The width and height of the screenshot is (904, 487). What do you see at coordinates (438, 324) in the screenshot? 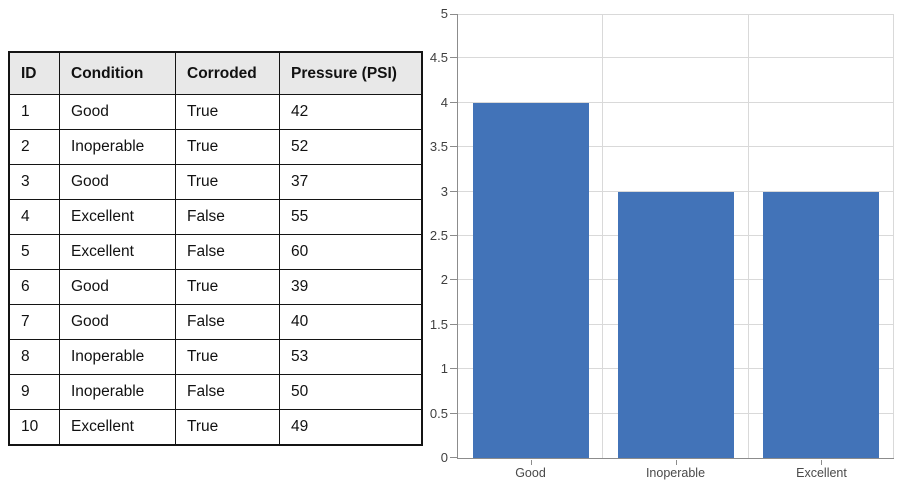
I see `y-axis-label: 1.5` at bounding box center [438, 324].